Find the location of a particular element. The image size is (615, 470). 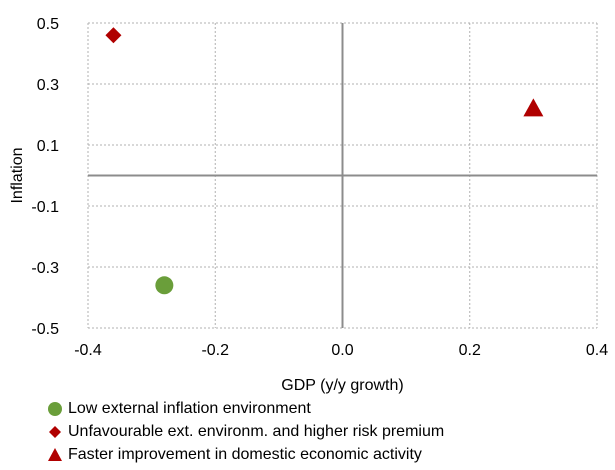

y-tick-label: -0.5 is located at coordinates (45, 329).